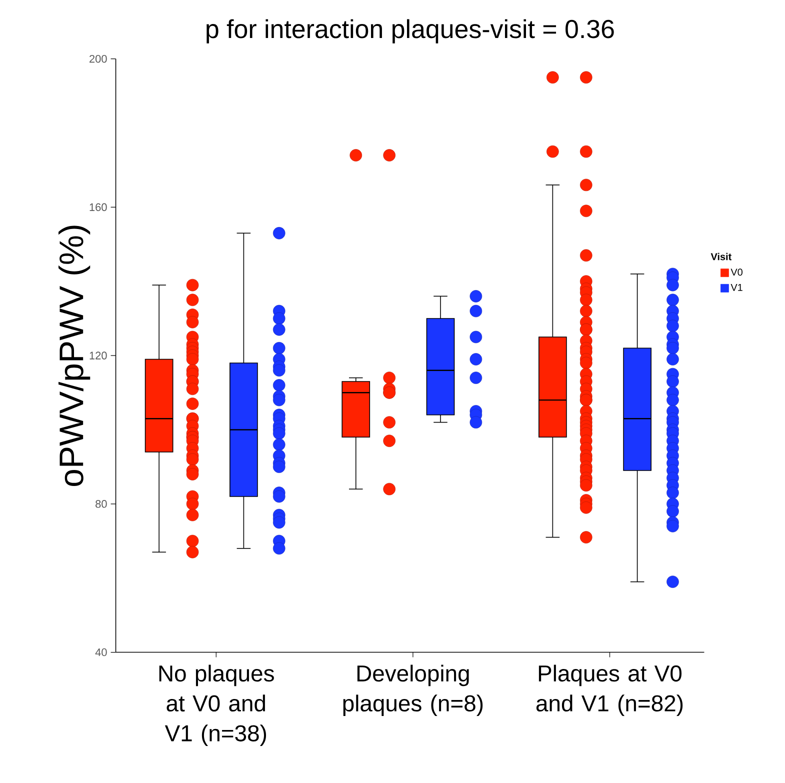  Describe the element at coordinates (413, 690) in the screenshot. I see `x-tick-label: Developing plaques (n=8)` at that location.